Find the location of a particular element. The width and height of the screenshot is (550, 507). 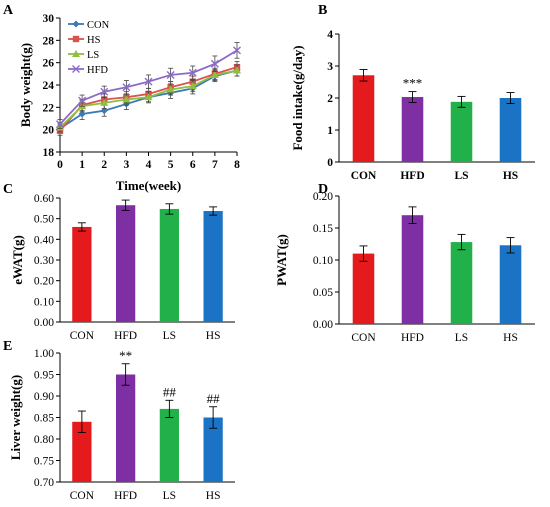

panel-e-x-tick-label: HFD is located at coordinates (125, 496).